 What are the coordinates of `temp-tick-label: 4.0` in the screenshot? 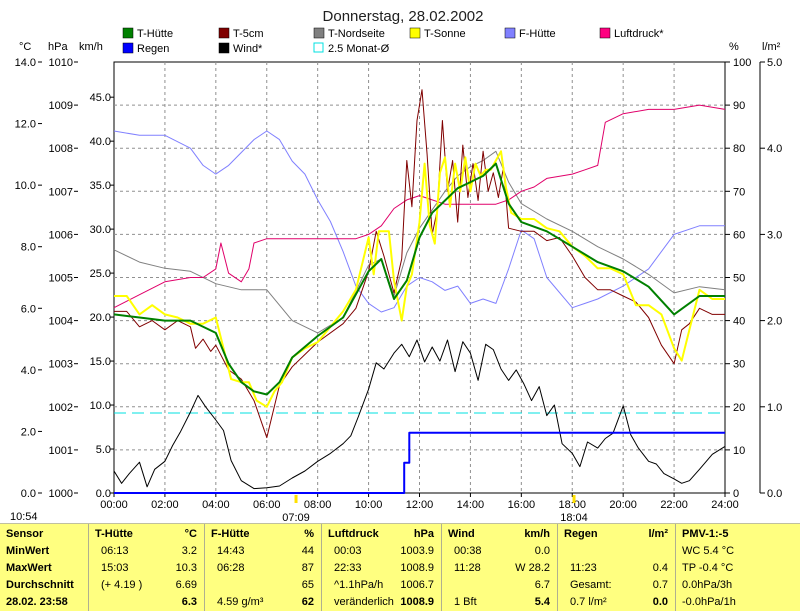 It's located at (28, 371).